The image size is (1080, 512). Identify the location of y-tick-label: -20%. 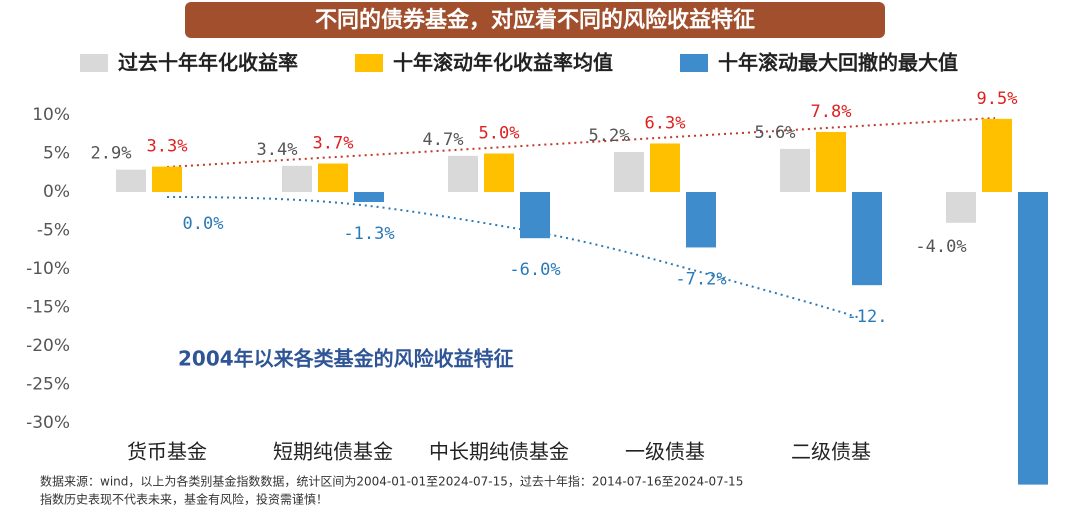
(48, 346).